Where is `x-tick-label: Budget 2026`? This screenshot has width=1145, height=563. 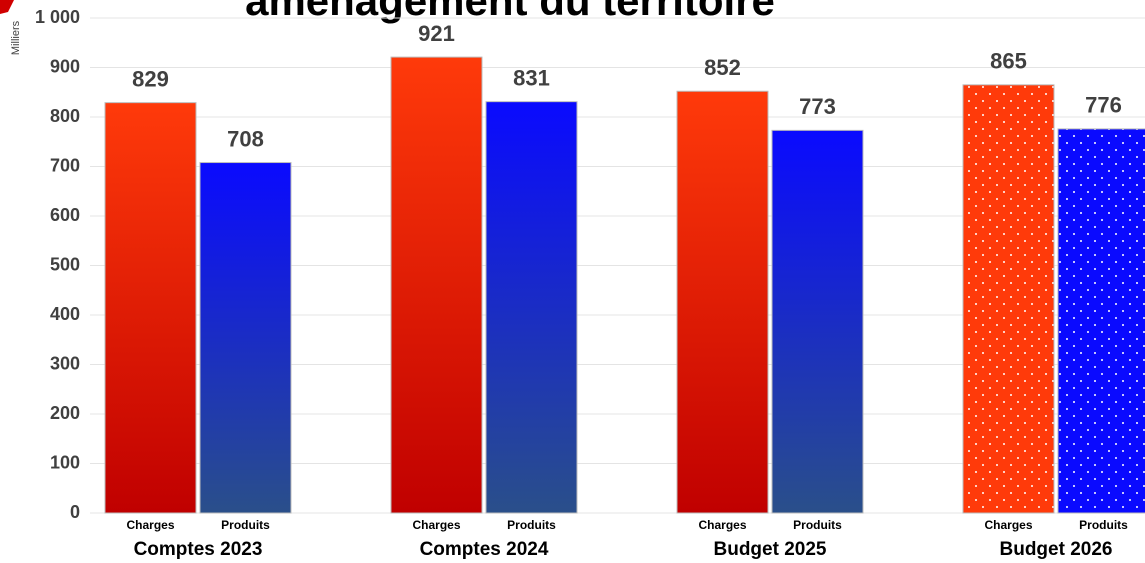
x-tick-label: Budget 2026 is located at coordinates (1056, 549).